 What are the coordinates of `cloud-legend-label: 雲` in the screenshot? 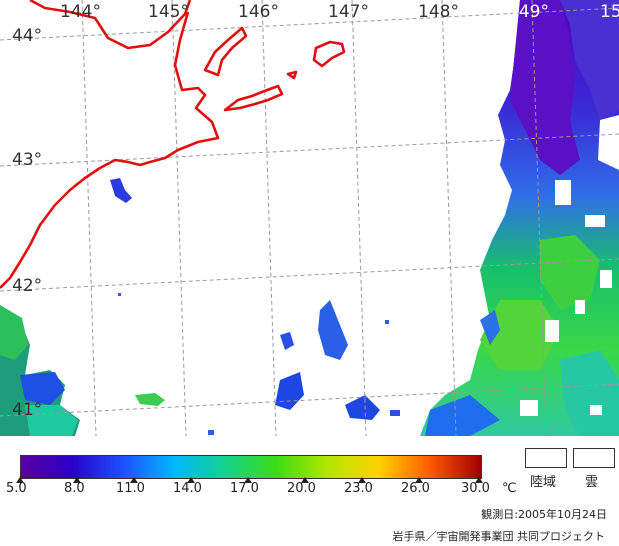 It's located at (592, 482).